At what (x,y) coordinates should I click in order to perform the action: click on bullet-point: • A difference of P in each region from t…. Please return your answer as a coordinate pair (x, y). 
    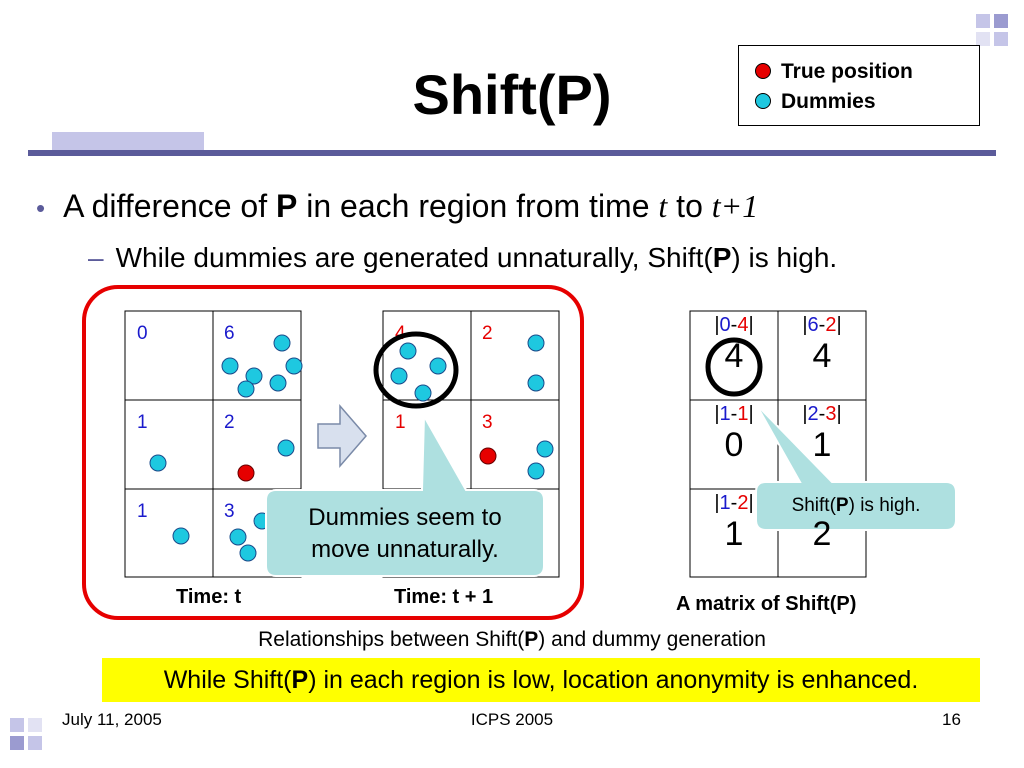
    Looking at the image, I should click on (397, 206).